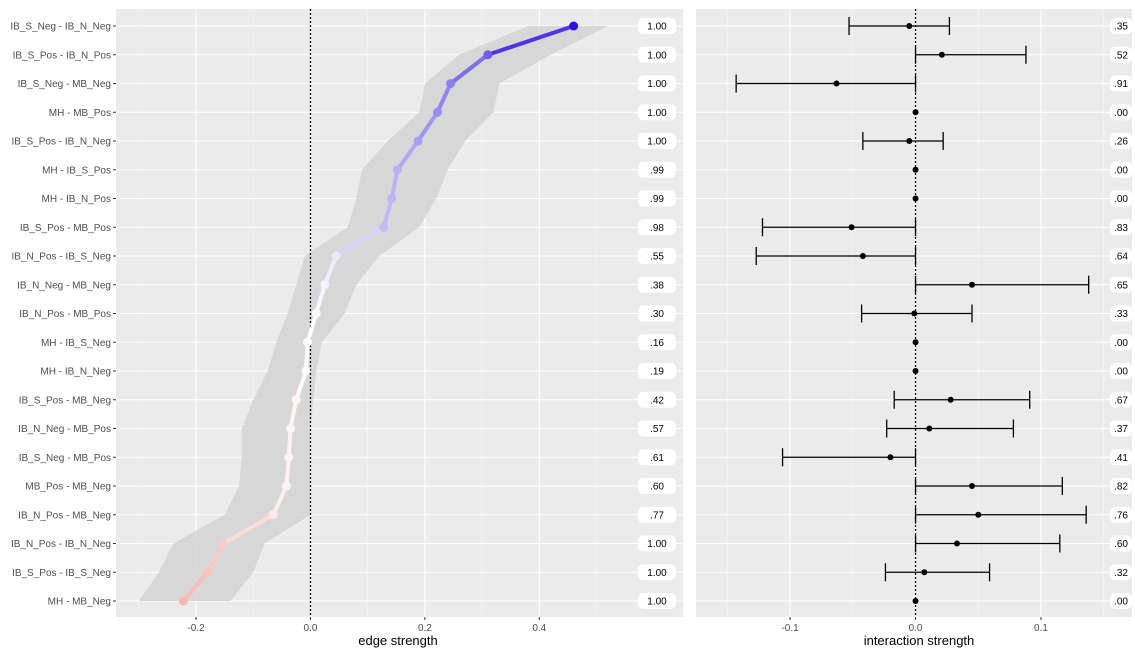 The image size is (1135, 653). What do you see at coordinates (425, 628) in the screenshot?
I see `left-x-tick-label: 0.2` at bounding box center [425, 628].